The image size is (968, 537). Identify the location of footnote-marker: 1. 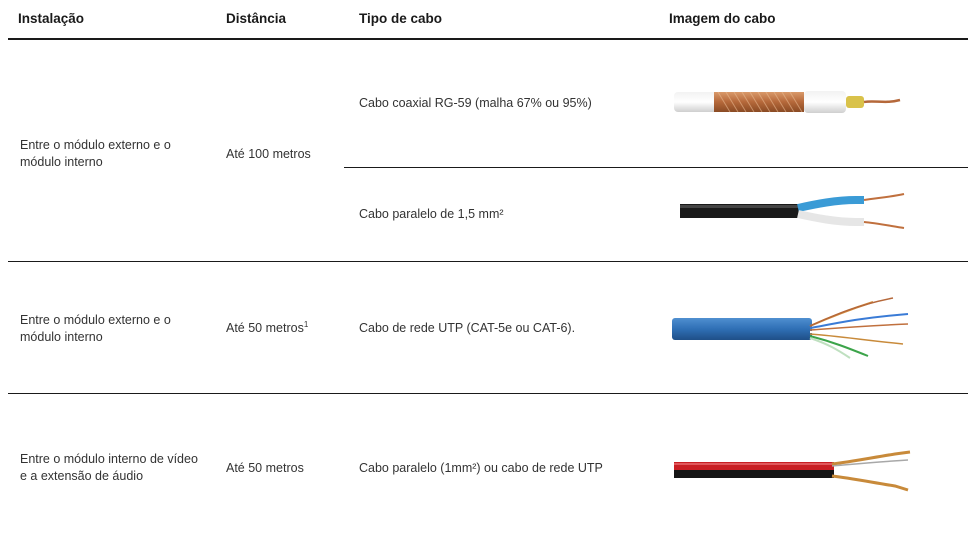
(306, 324).